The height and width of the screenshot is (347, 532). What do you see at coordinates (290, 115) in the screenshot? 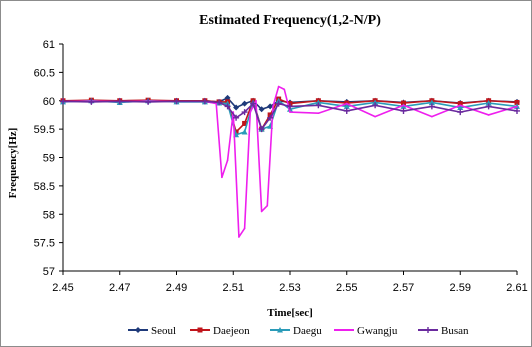
I see `series-busan` at bounding box center [290, 115].